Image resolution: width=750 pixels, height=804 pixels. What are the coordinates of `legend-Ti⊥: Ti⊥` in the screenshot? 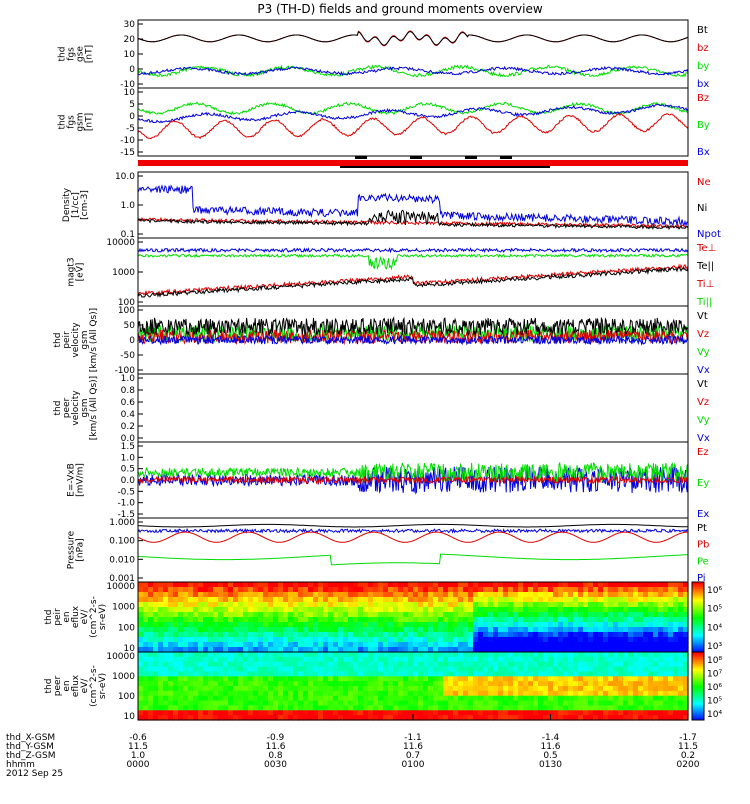 It's located at (705, 284).